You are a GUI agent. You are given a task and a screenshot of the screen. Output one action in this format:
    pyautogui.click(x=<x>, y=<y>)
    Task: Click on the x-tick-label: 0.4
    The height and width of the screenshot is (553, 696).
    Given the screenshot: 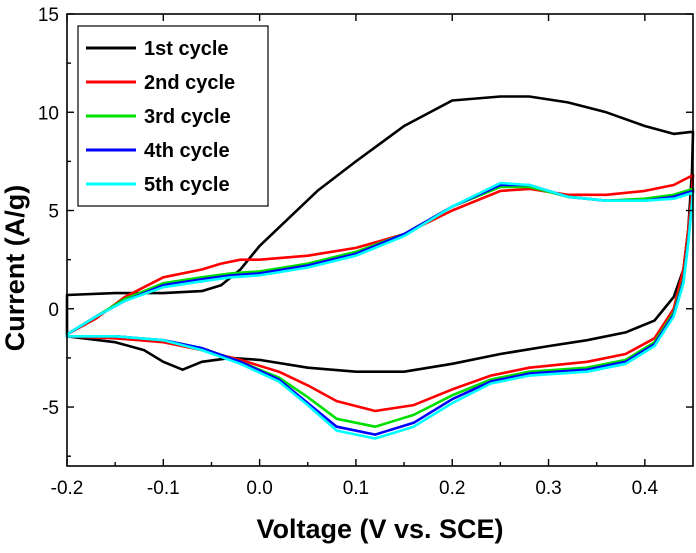 What is the action you would take?
    pyautogui.click(x=645, y=488)
    